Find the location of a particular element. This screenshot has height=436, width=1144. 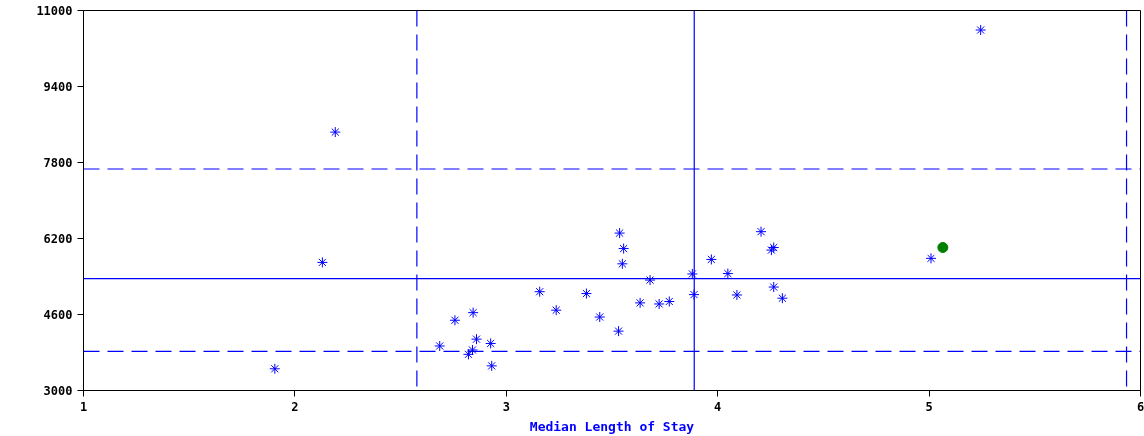

x-tick-label: 4 is located at coordinates (718, 406).